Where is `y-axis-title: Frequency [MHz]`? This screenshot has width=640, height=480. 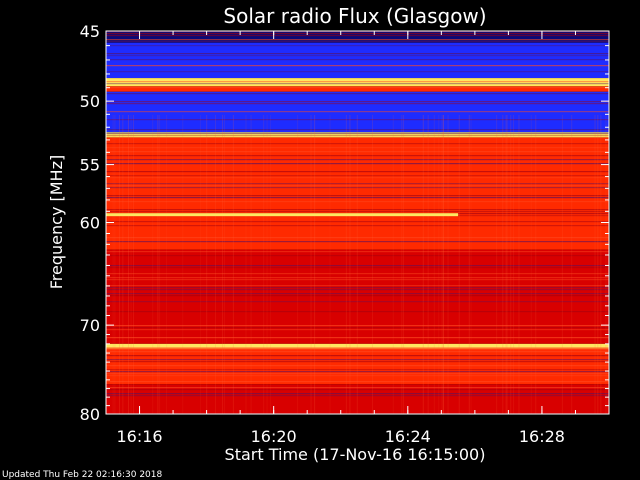
y-axis-title: Frequency [MHz] is located at coordinates (56, 222).